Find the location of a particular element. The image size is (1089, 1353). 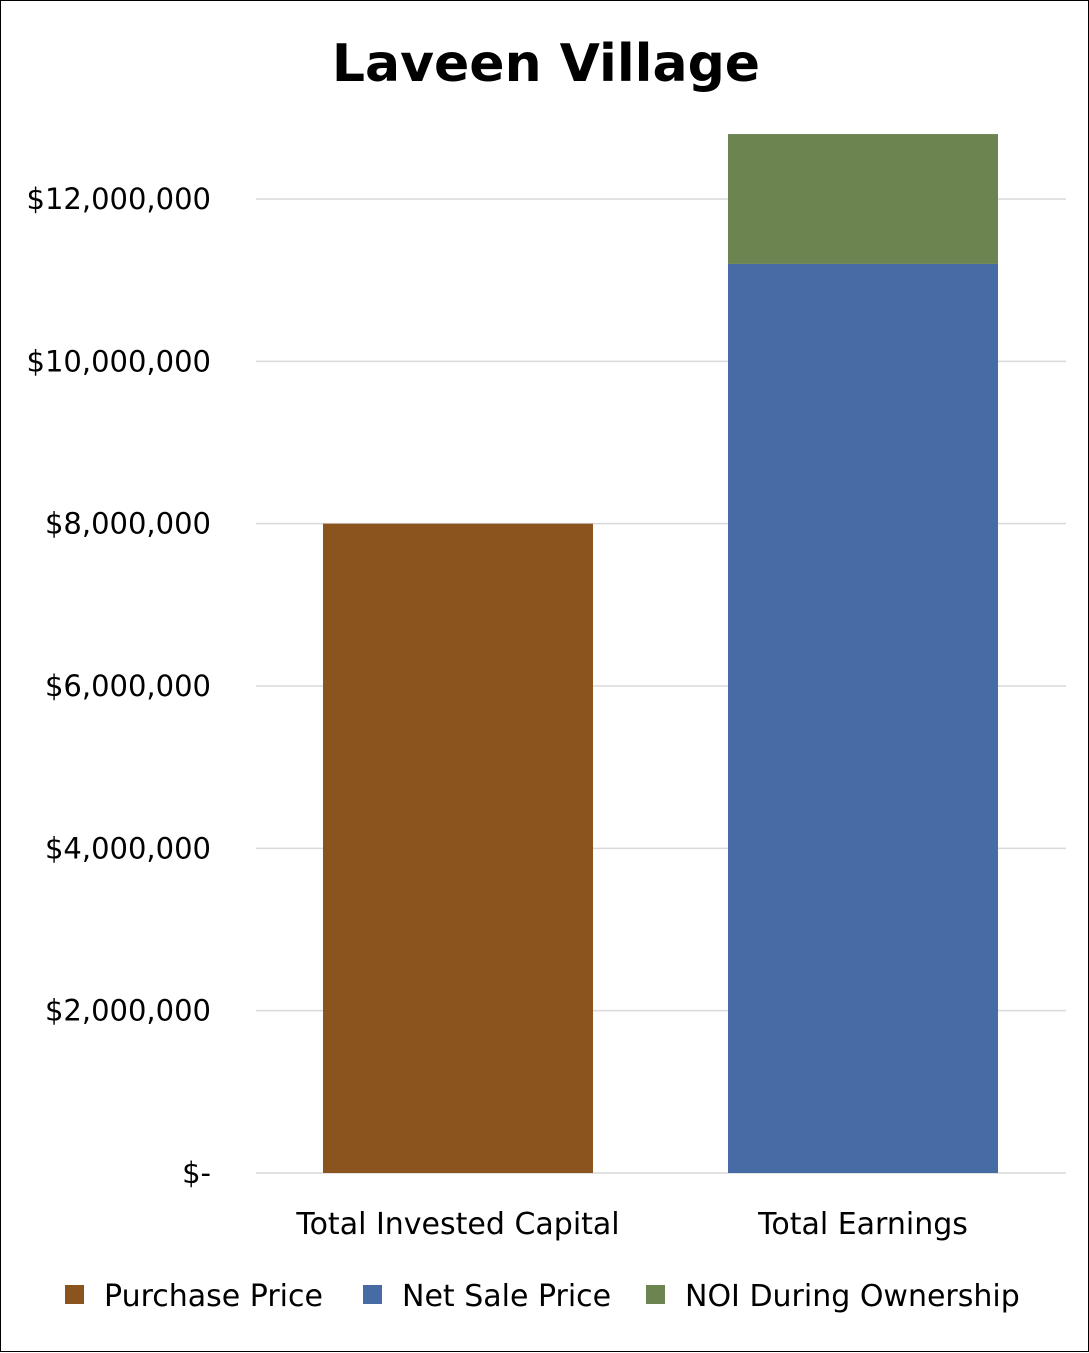

y-tick-label: $8,000,000 is located at coordinates (128, 524).